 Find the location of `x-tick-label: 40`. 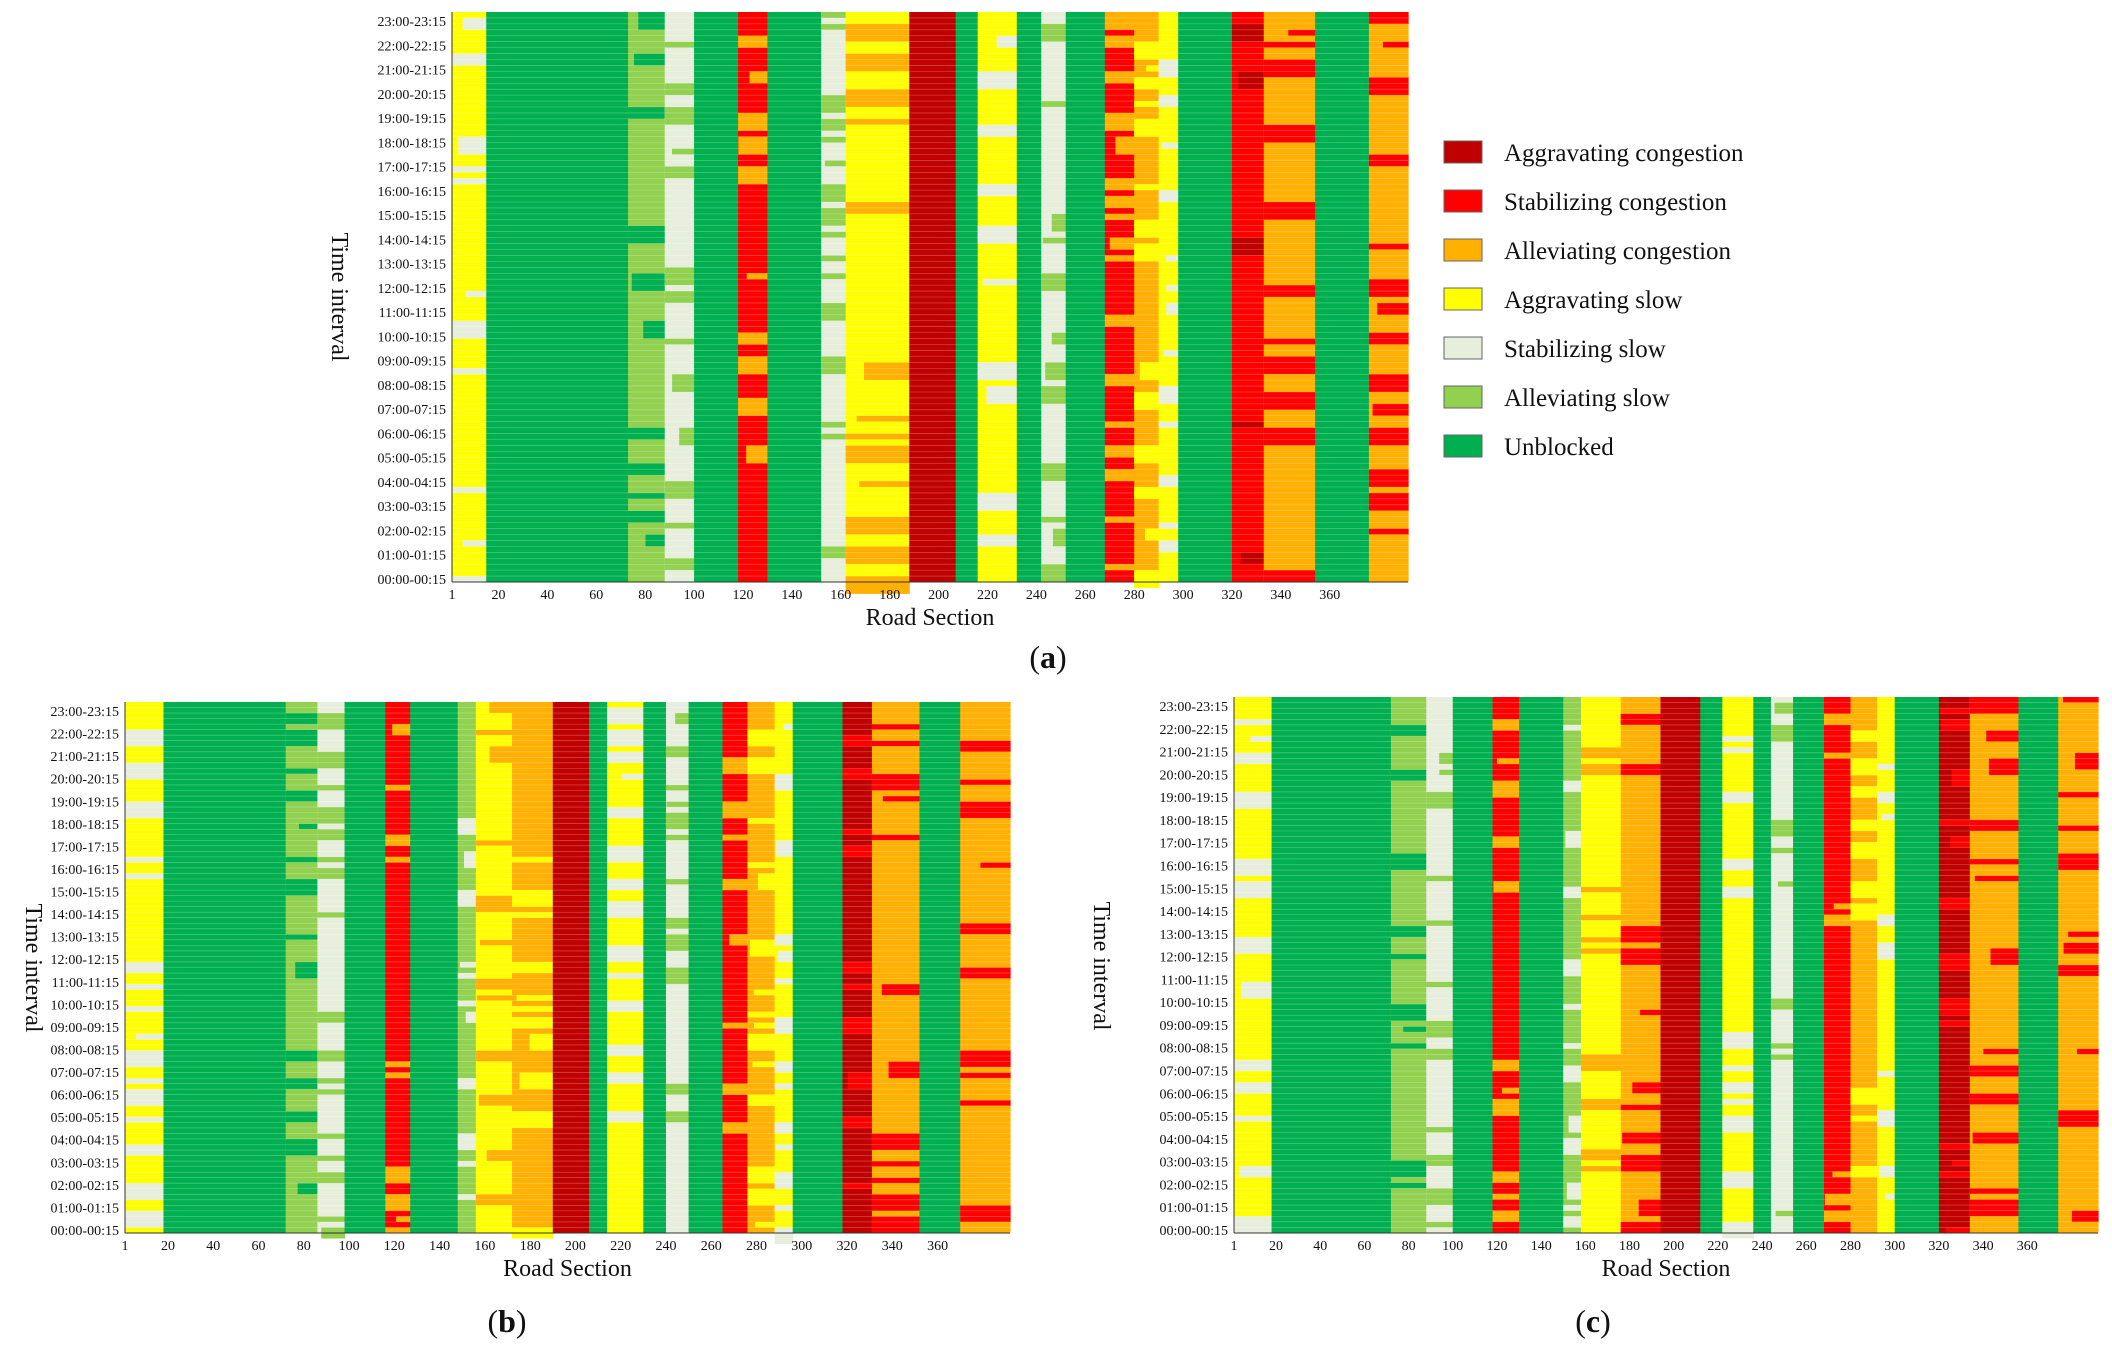

x-tick-label: 40 is located at coordinates (547, 595).